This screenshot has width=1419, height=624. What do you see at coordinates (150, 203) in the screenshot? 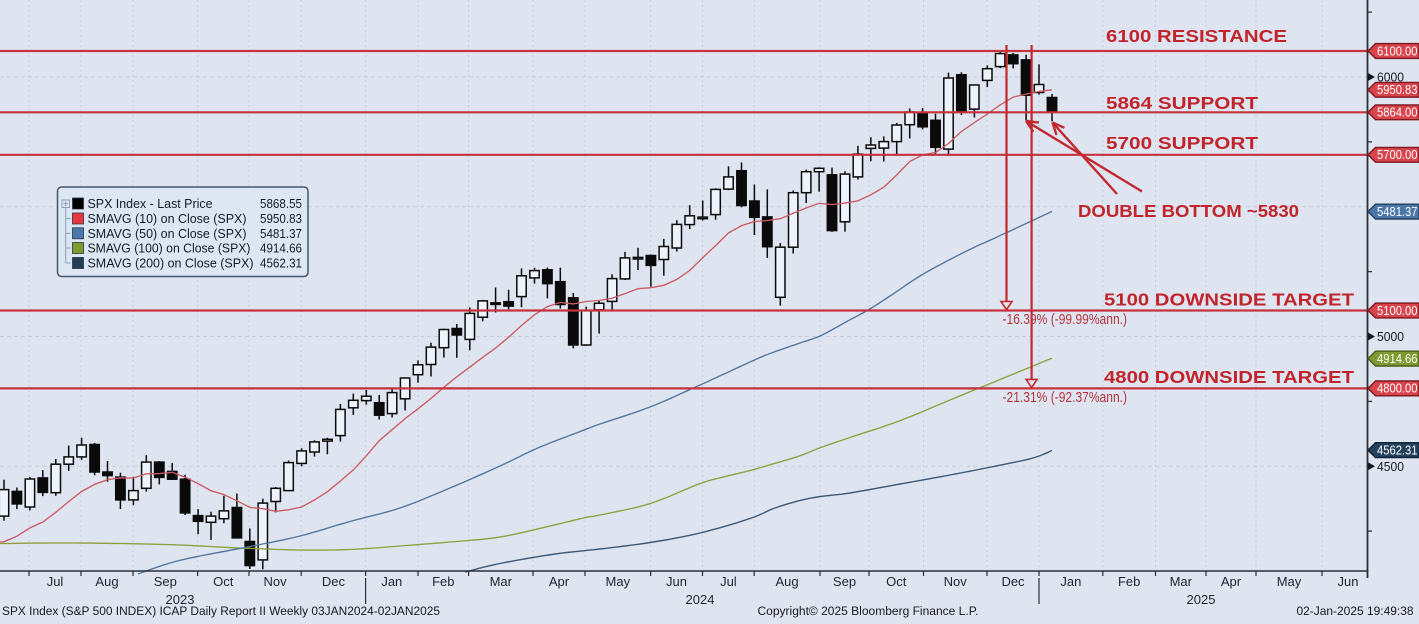
I see `svg-text: SPX Index - Last Price` at bounding box center [150, 203].